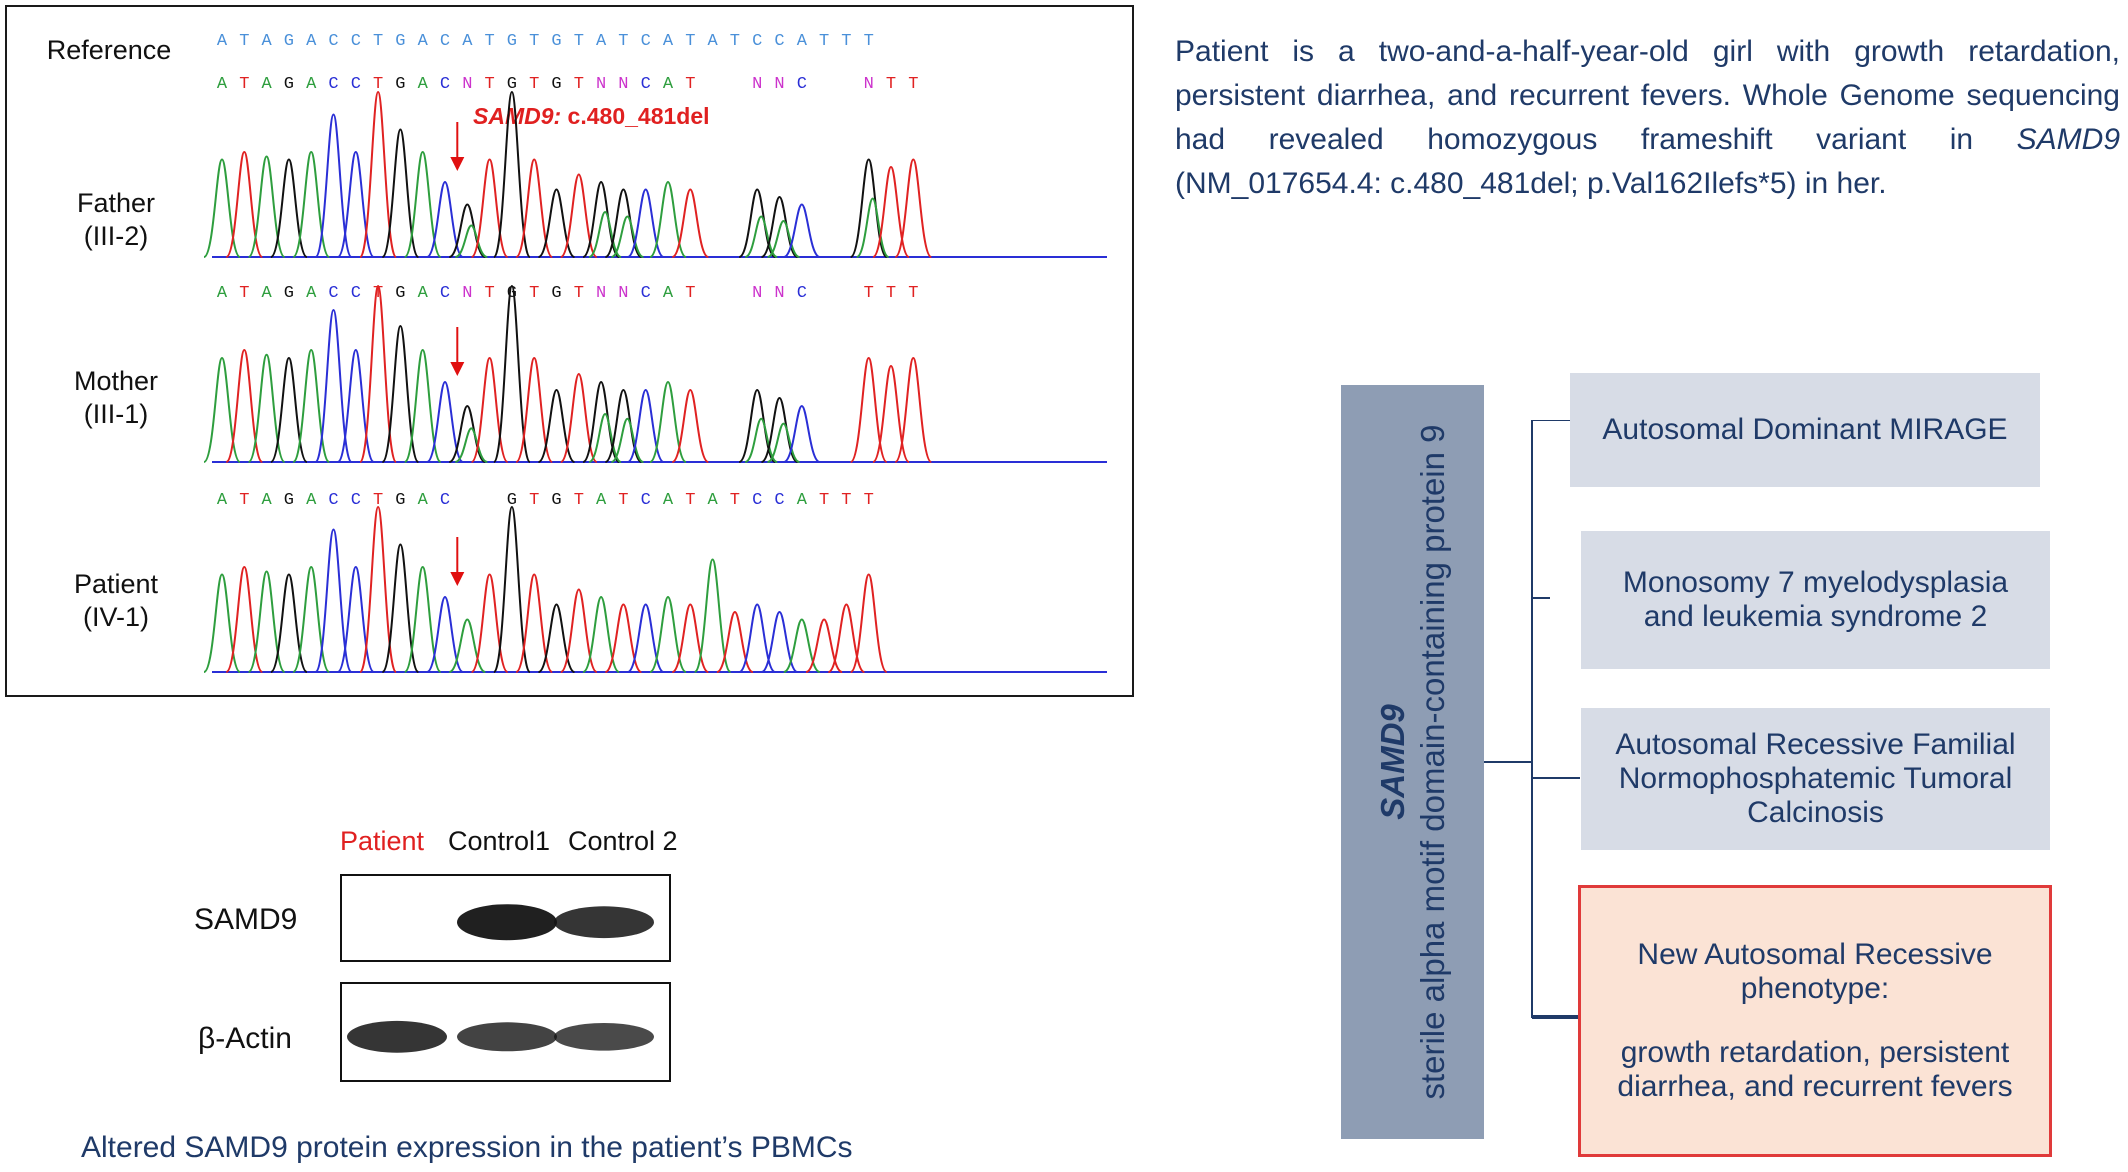 The height and width of the screenshot is (1172, 2128). What do you see at coordinates (116, 398) in the screenshot?
I see `mother-label: Mother (III-1)` at bounding box center [116, 398].